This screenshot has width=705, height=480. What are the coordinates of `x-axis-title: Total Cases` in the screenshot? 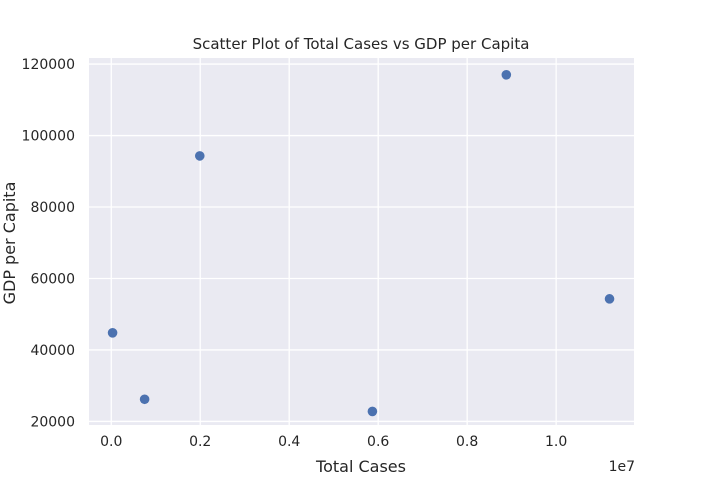 It's located at (360, 466).